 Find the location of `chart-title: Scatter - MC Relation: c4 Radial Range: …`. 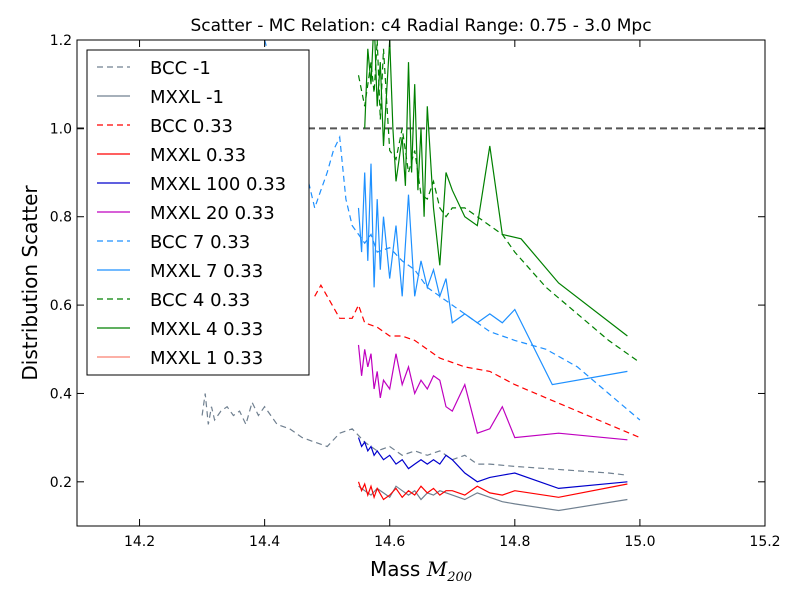

chart-title: Scatter - MC Relation: c4 Radial Range: … is located at coordinates (420, 26).